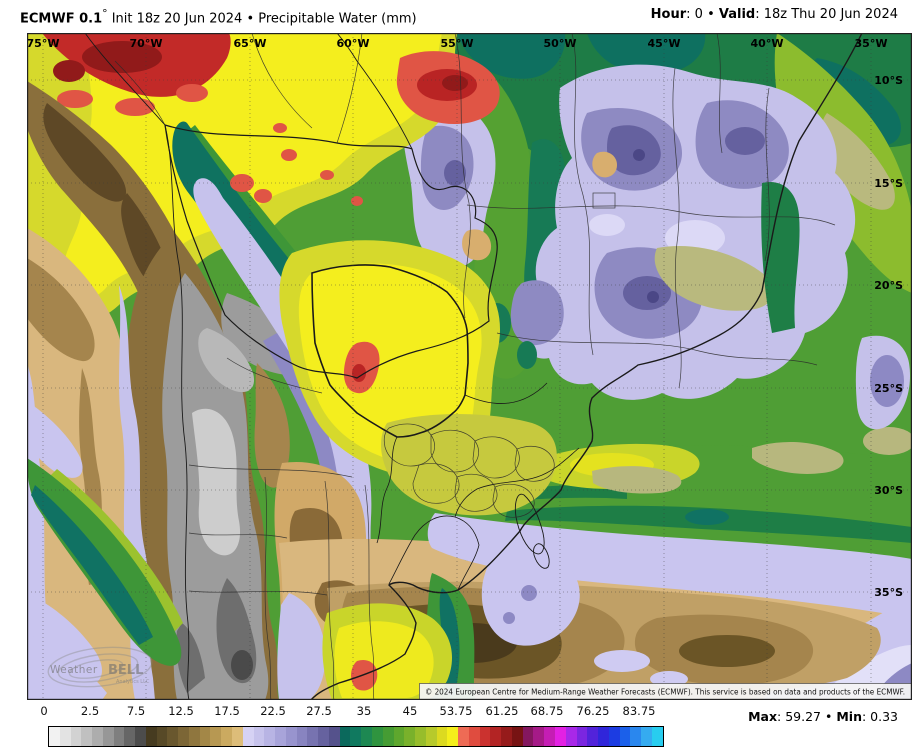 Image resolution: width=914 pixels, height=750 pixels. Describe the element at coordinates (353, 43) in the screenshot. I see `longitude-label: 60°W` at that location.